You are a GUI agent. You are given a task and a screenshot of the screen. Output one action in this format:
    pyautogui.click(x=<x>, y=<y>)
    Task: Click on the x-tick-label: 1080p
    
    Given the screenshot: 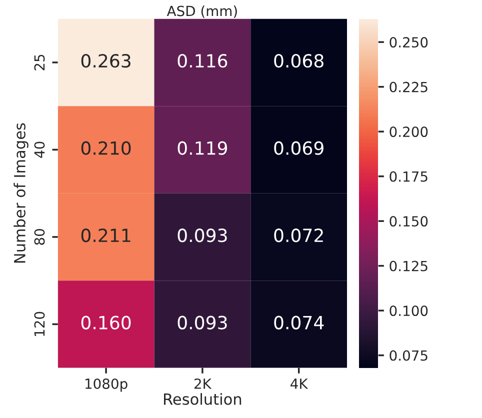 What is the action you would take?
    pyautogui.click(x=106, y=385)
    